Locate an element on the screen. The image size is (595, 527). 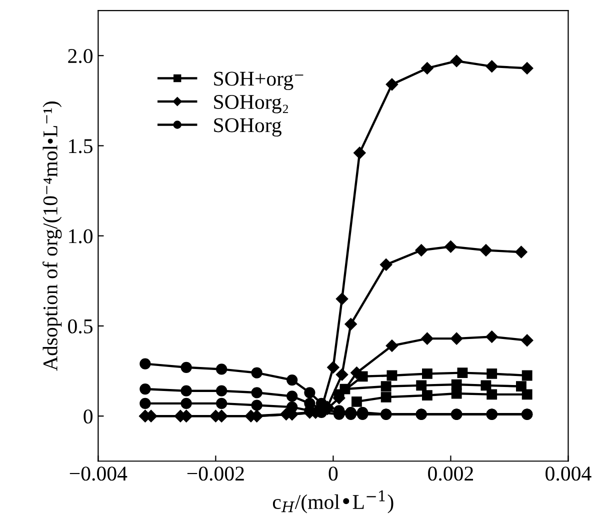
x-tick-label: −0.002 is located at coordinates (215, 473).